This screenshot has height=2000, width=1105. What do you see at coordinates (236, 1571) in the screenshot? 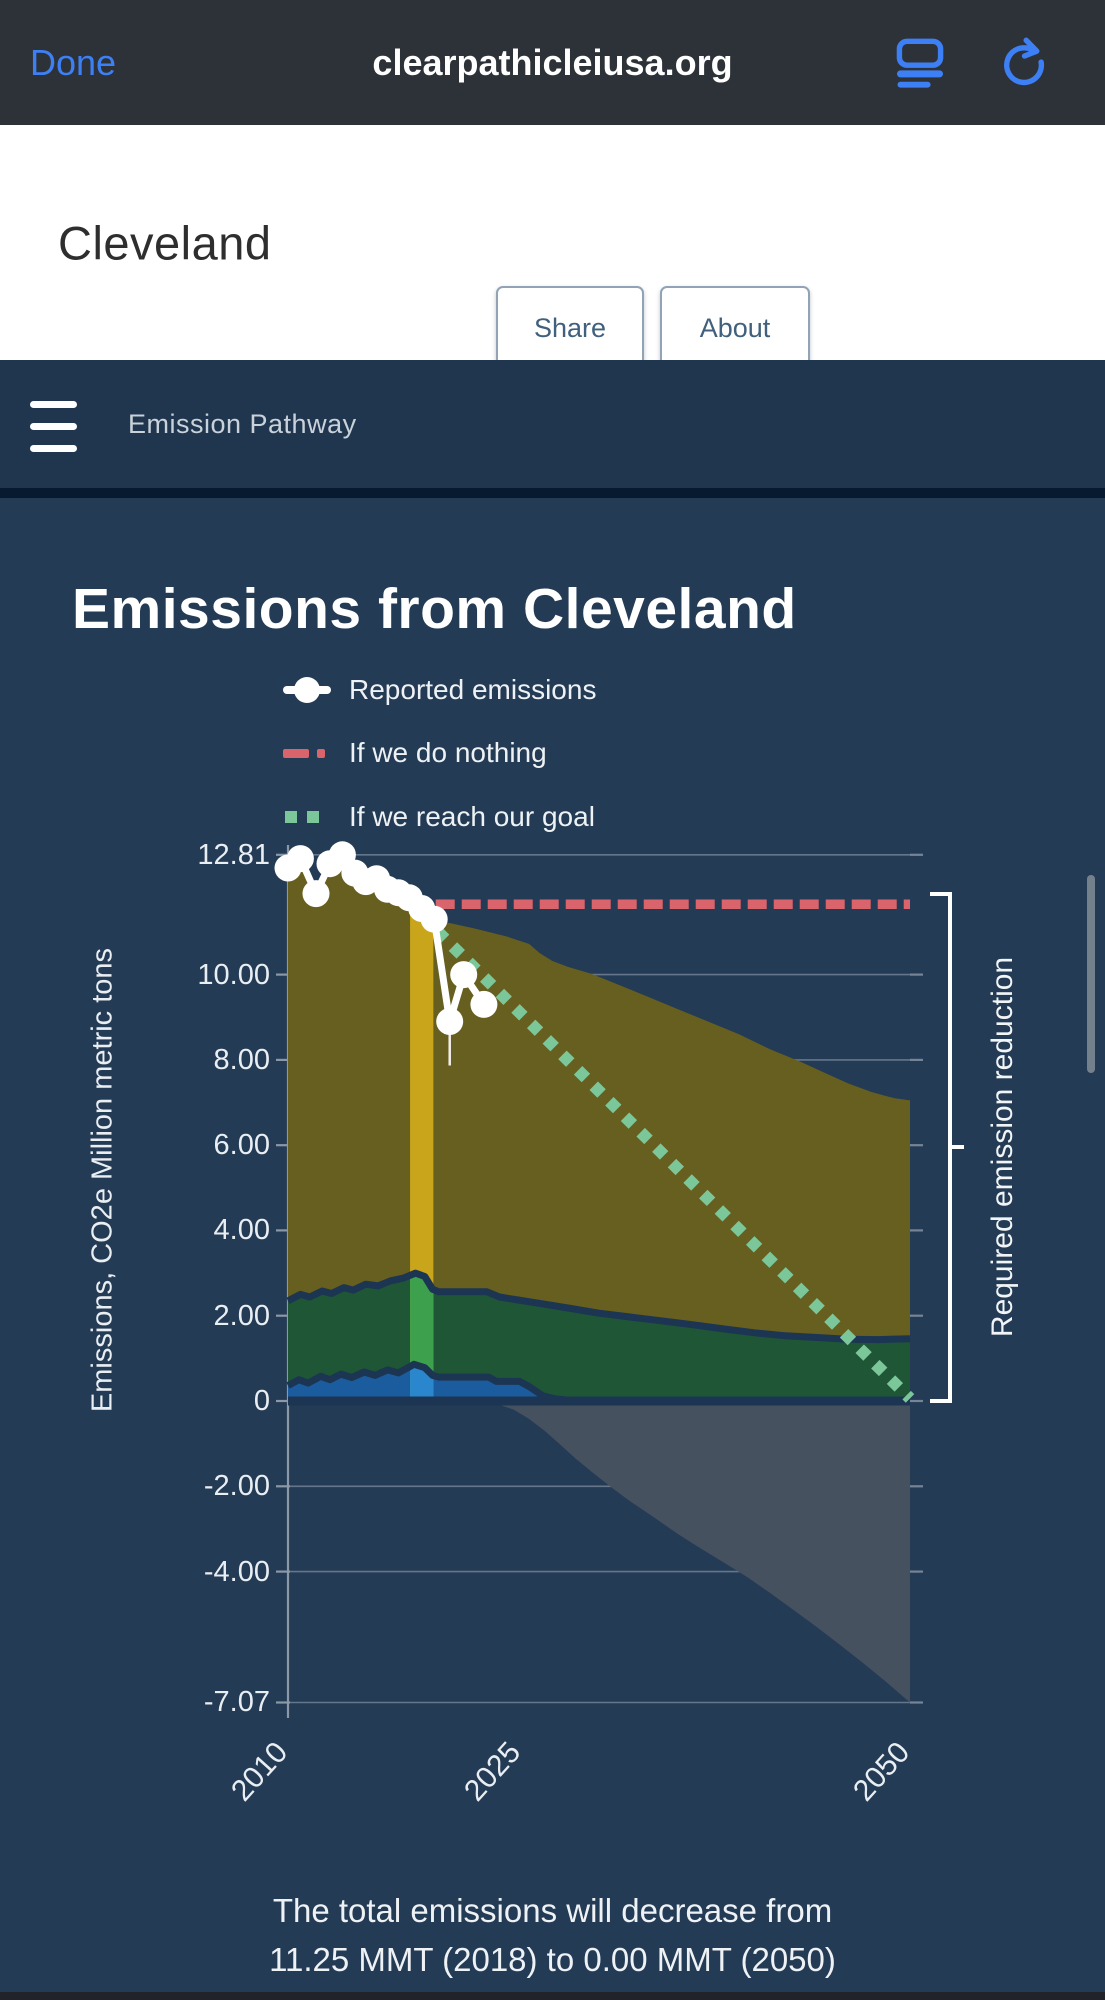
I see `y-tick-label: -4.00` at bounding box center [236, 1571].